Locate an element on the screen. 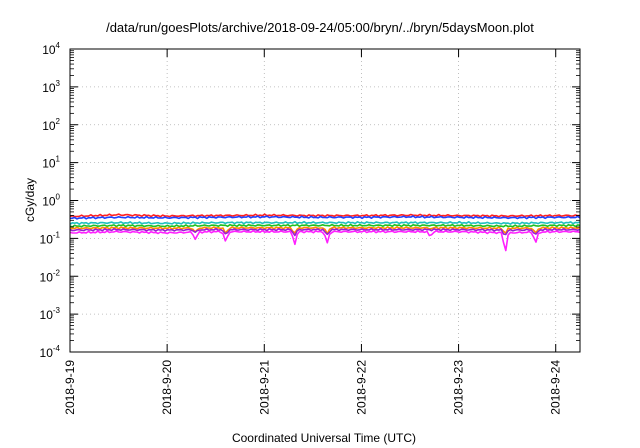  x-tick-label: 2018-9-23 is located at coordinates (459, 387).